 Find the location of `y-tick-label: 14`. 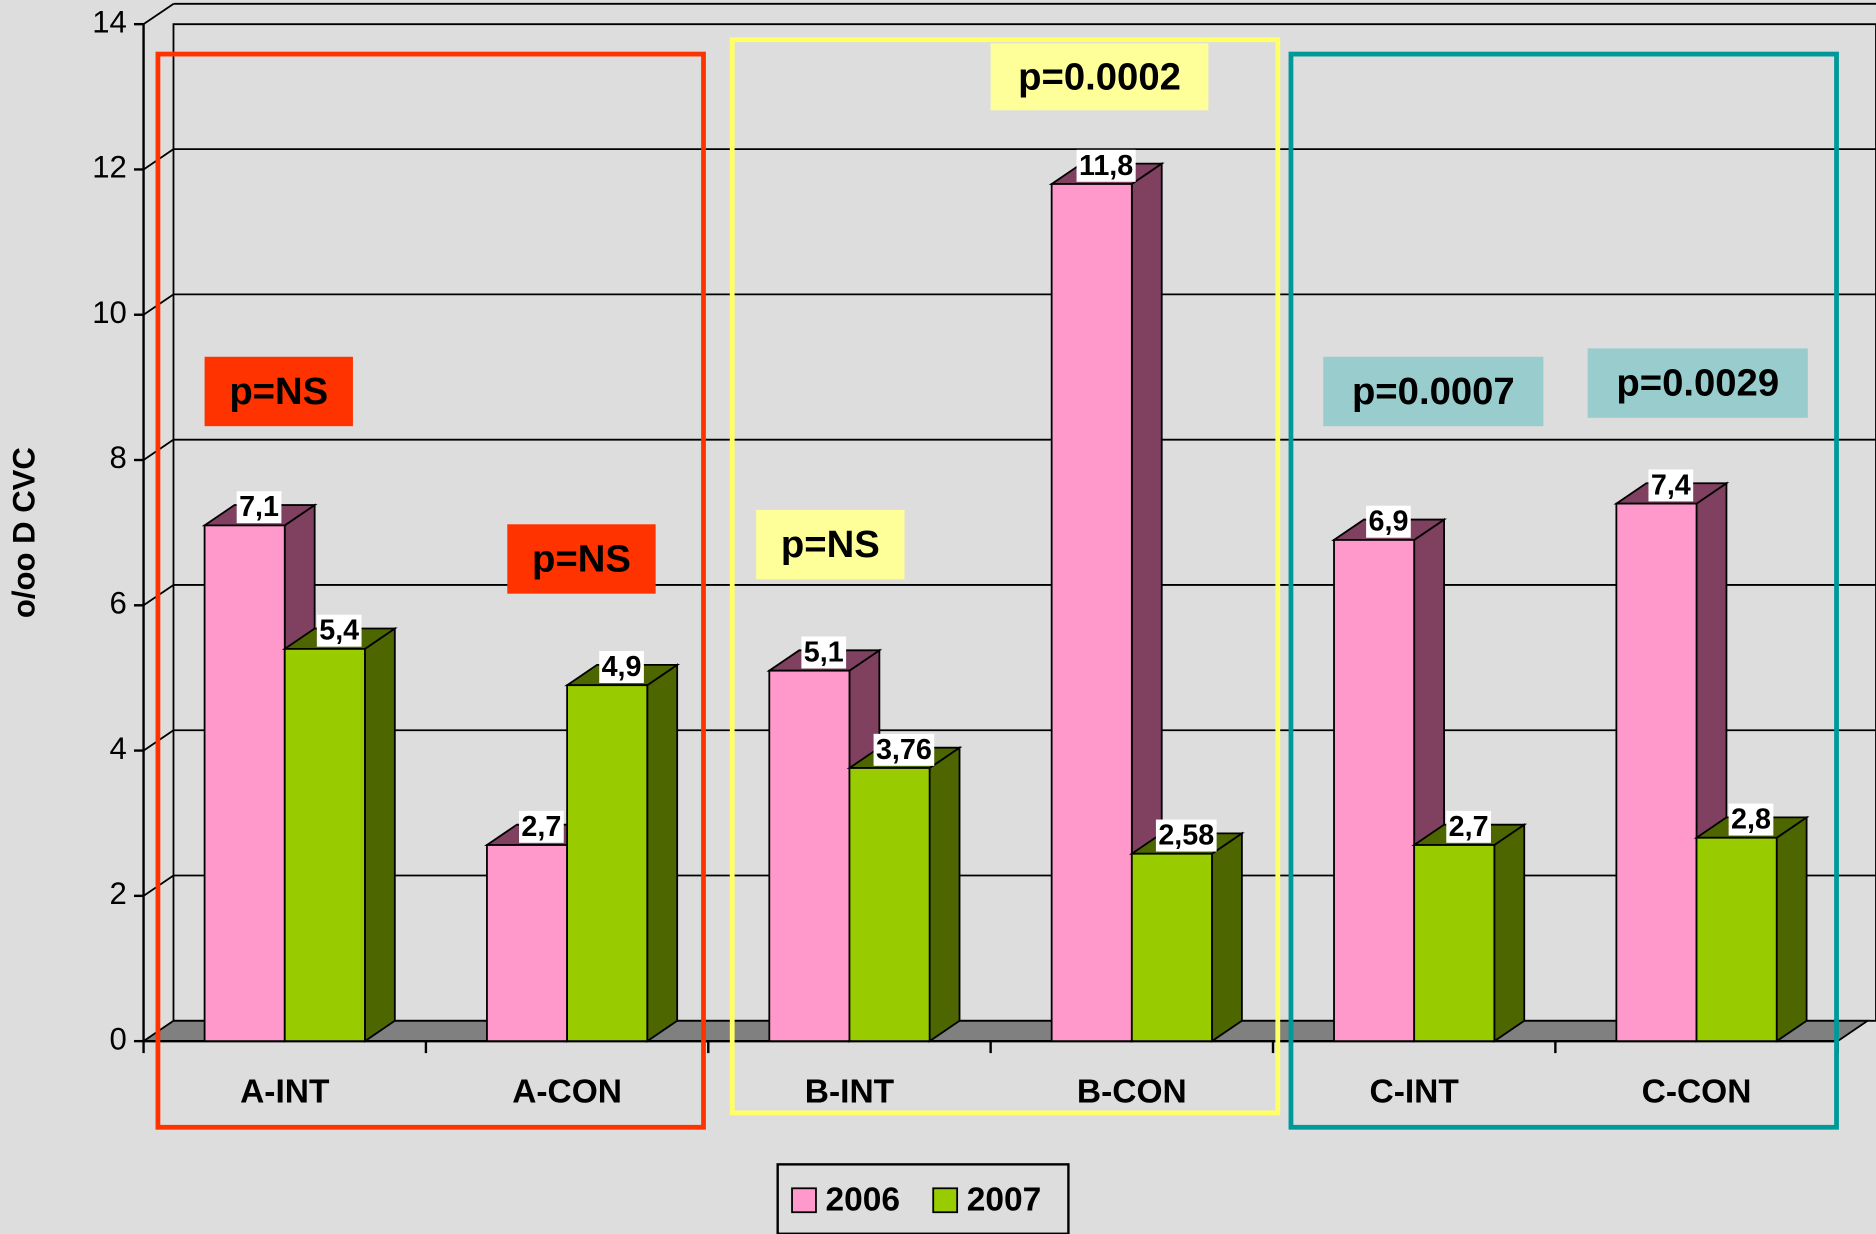

y-tick-label: 14 is located at coordinates (109, 21).